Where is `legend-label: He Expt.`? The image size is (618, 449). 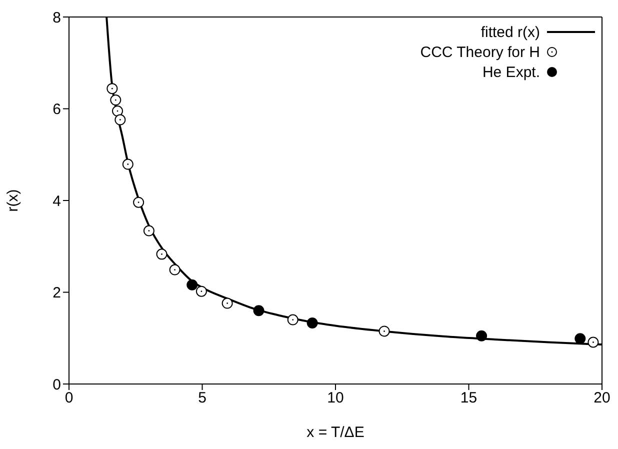
legend-label: He Expt. is located at coordinates (511, 72).